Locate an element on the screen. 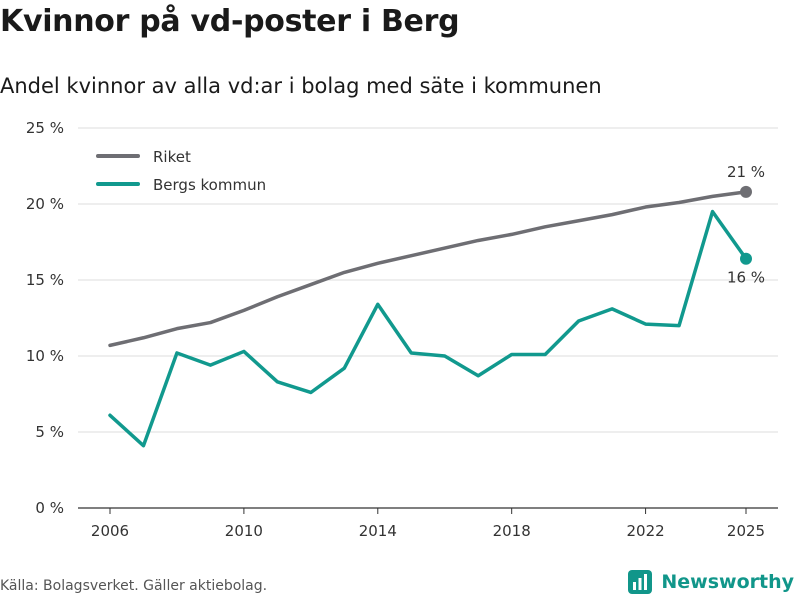 This screenshot has width=800, height=600. y-tick-label: 25 % is located at coordinates (45, 128).